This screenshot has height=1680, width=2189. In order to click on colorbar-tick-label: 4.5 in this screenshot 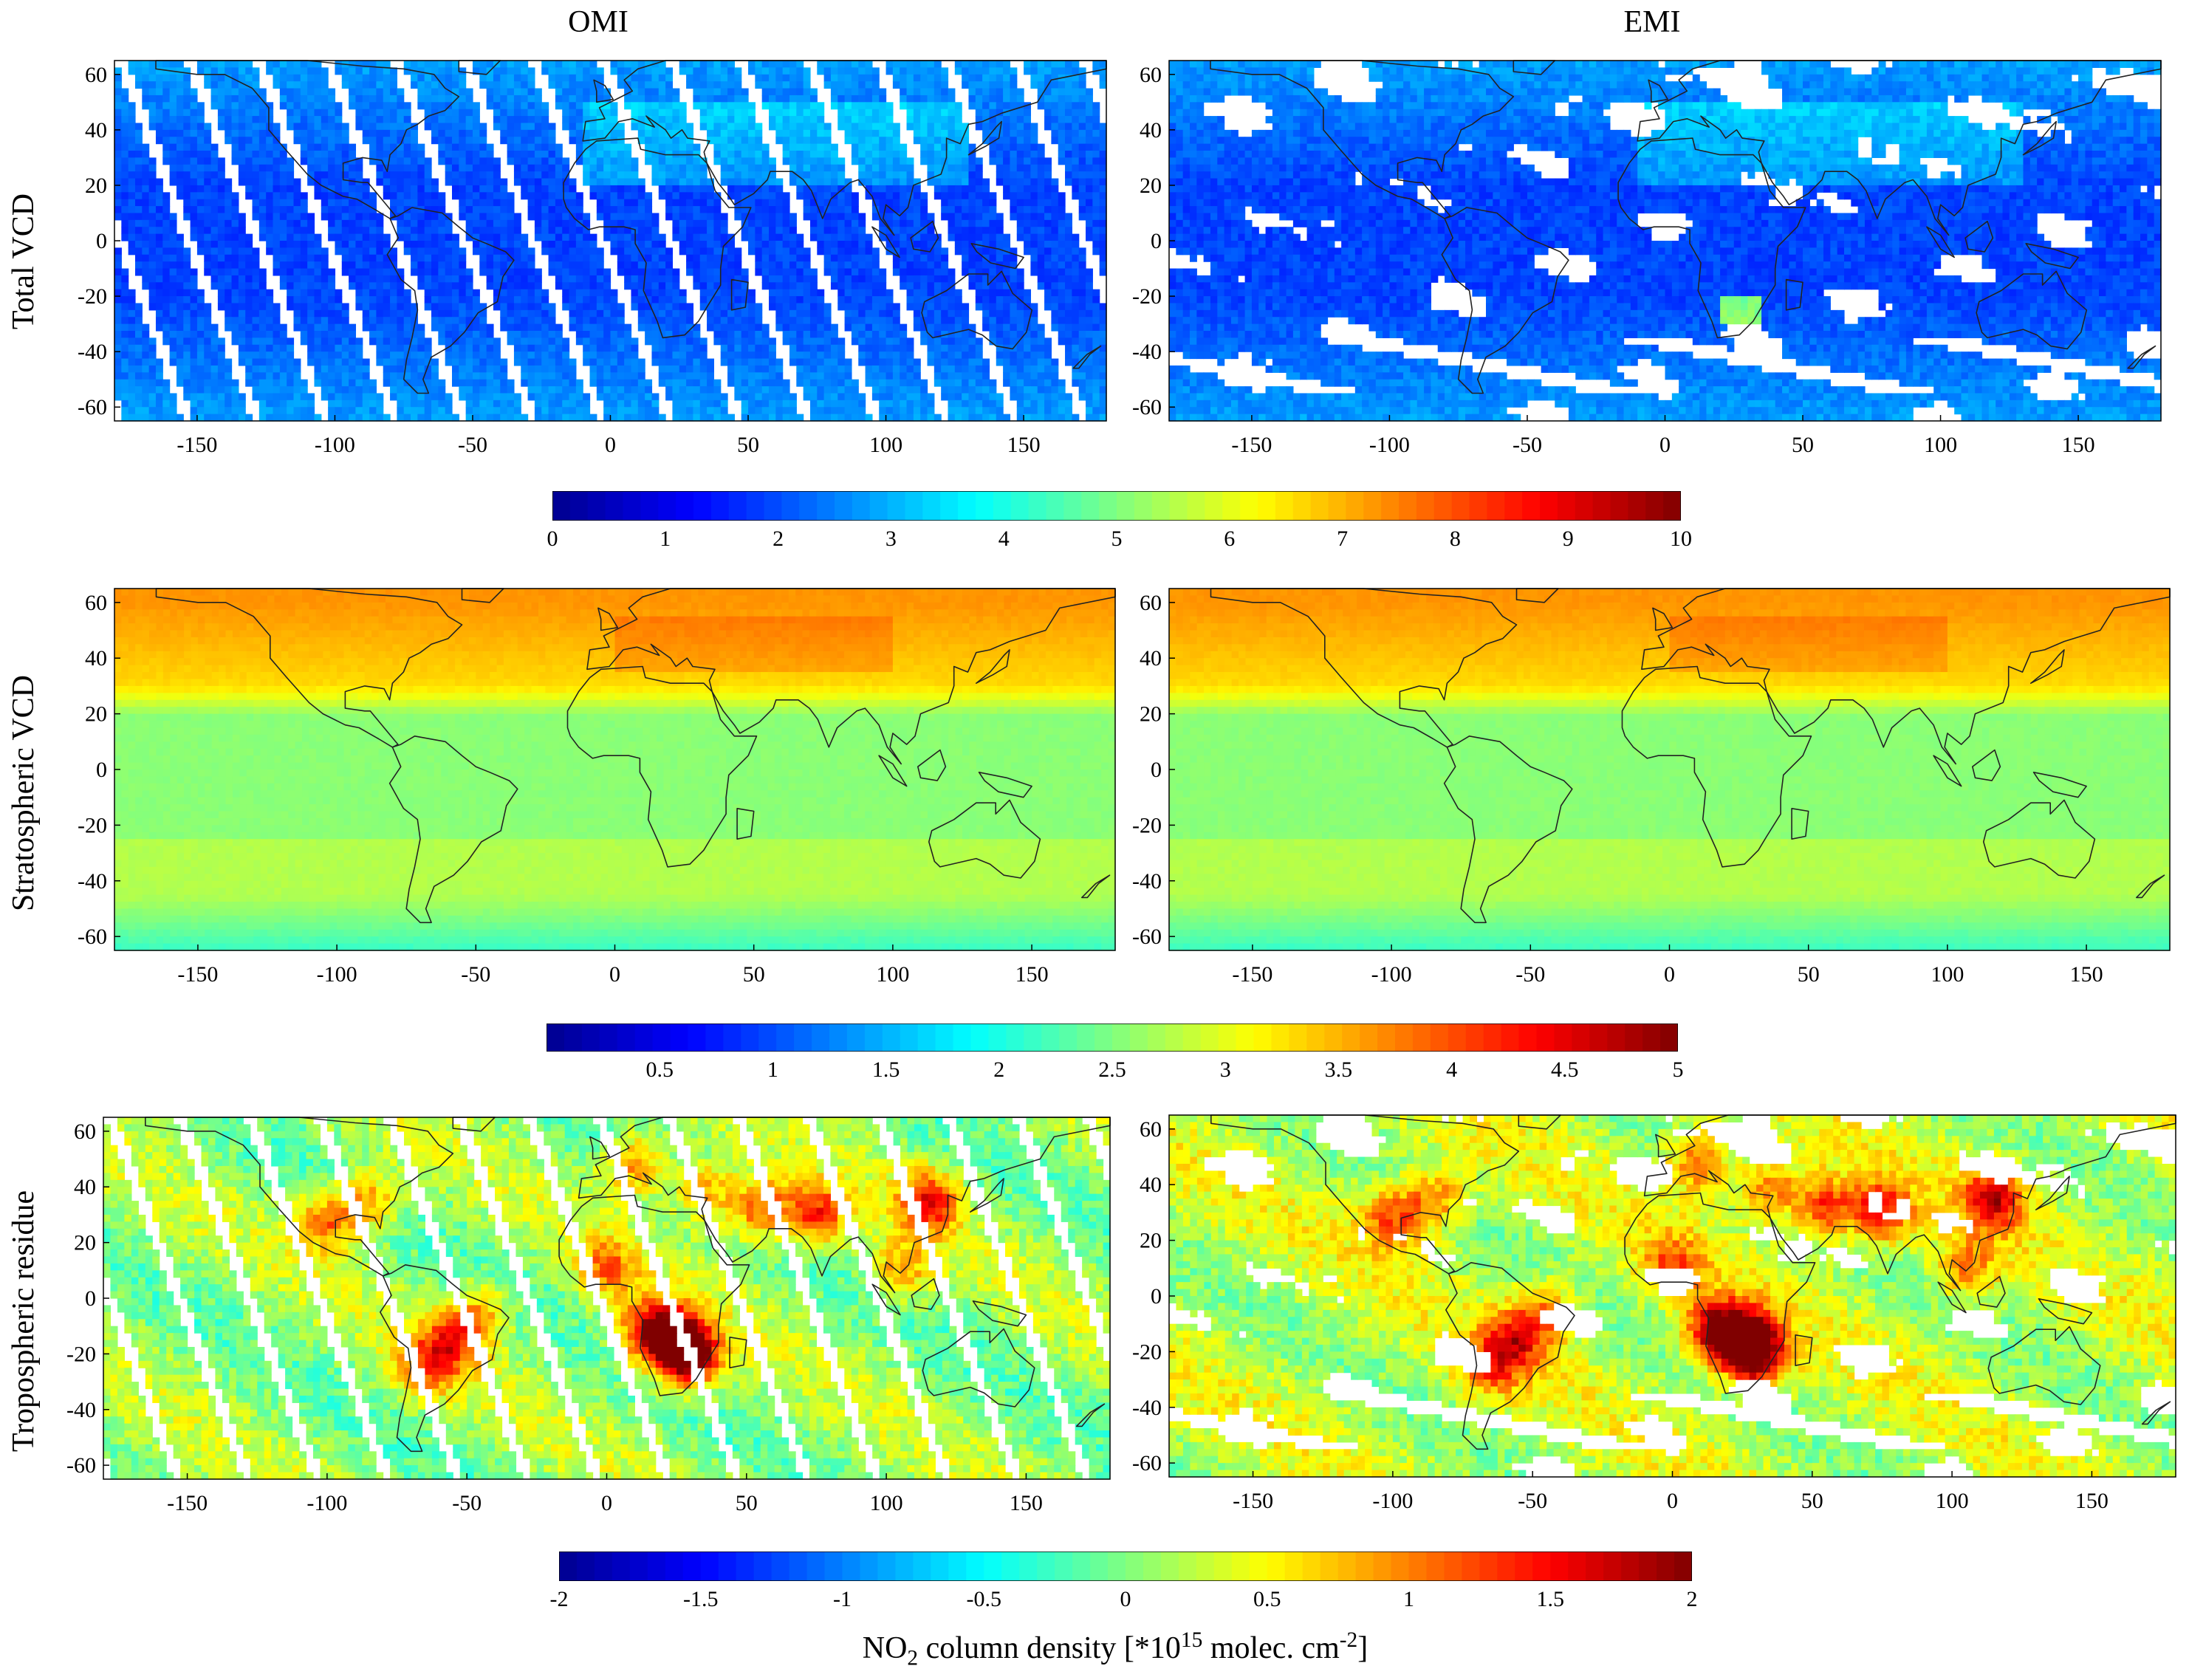, I will do `click(1565, 1070)`.